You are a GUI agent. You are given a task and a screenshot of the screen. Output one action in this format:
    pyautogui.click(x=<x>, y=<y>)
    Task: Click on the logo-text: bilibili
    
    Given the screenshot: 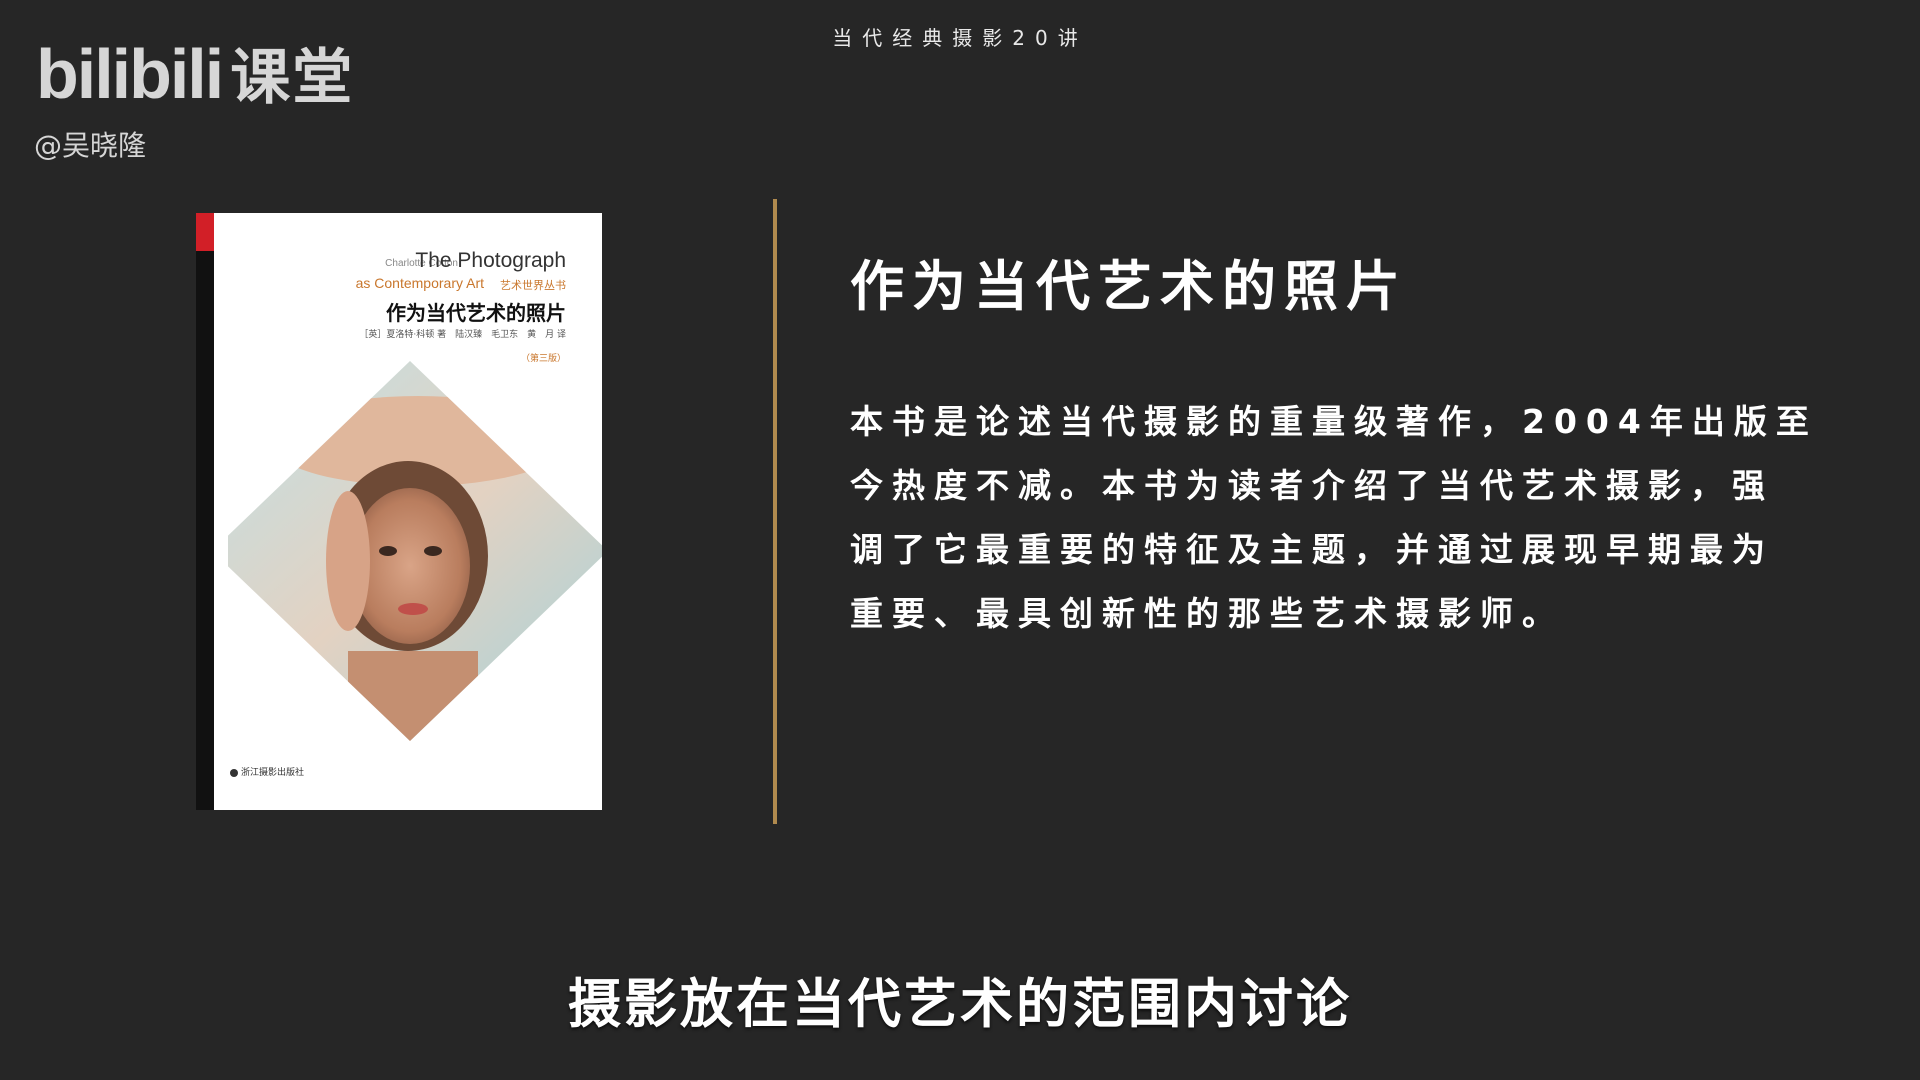 What is the action you would take?
    pyautogui.click(x=130, y=74)
    